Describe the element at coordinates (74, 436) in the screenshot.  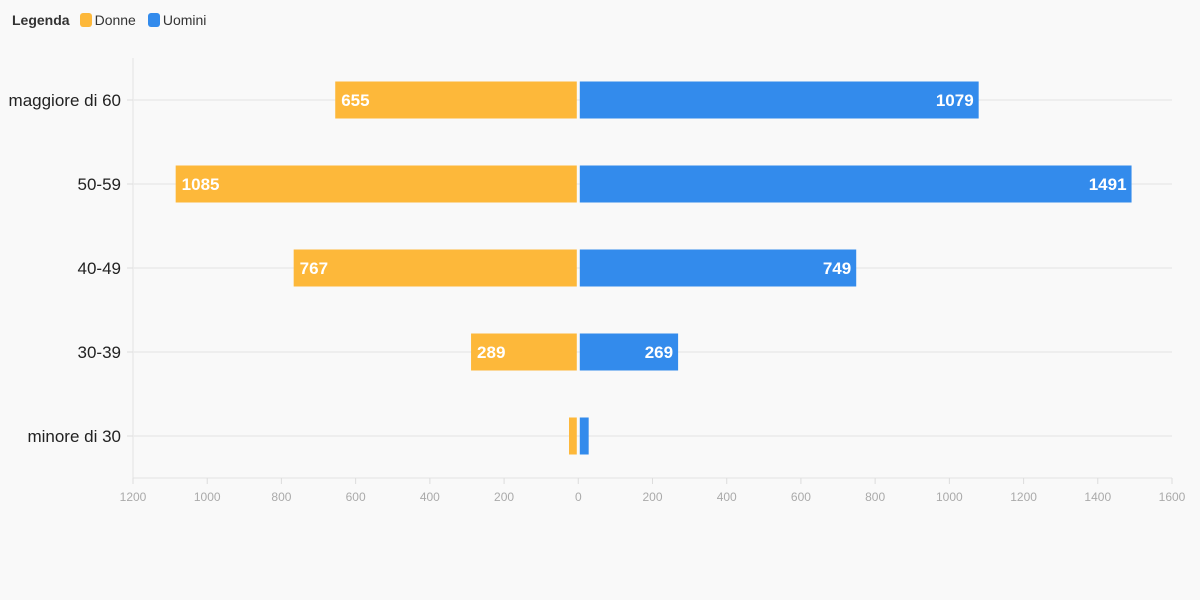
I see `category-label: minore di 30` at that location.